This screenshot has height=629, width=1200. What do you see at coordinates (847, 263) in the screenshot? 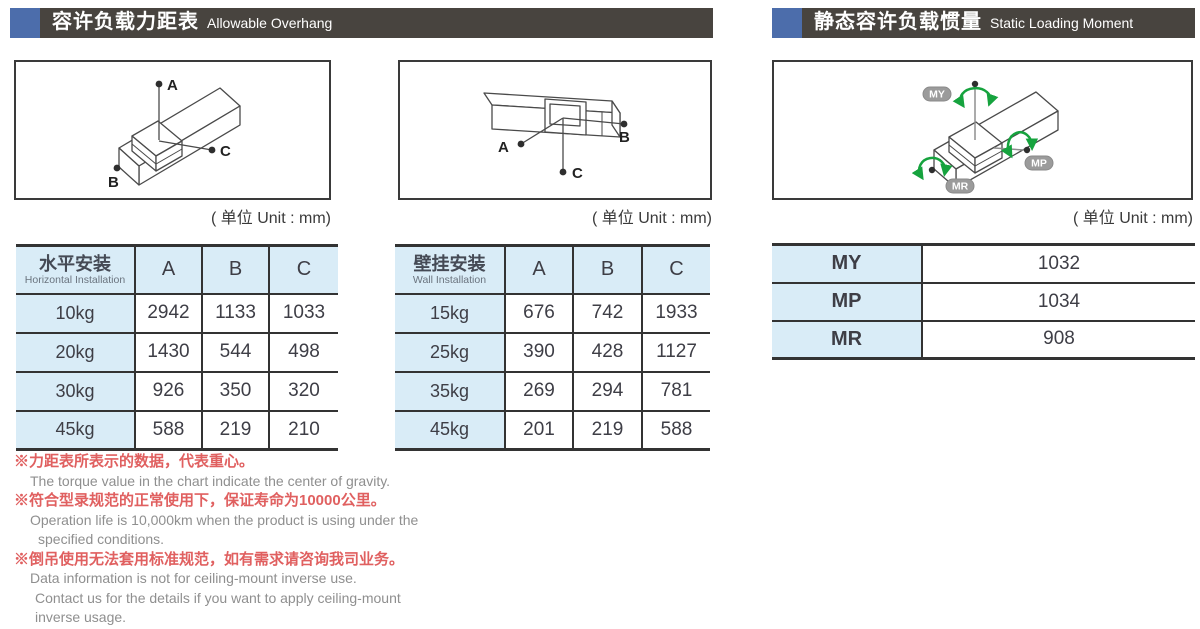
I see `moment-label-my: MY` at bounding box center [847, 263].